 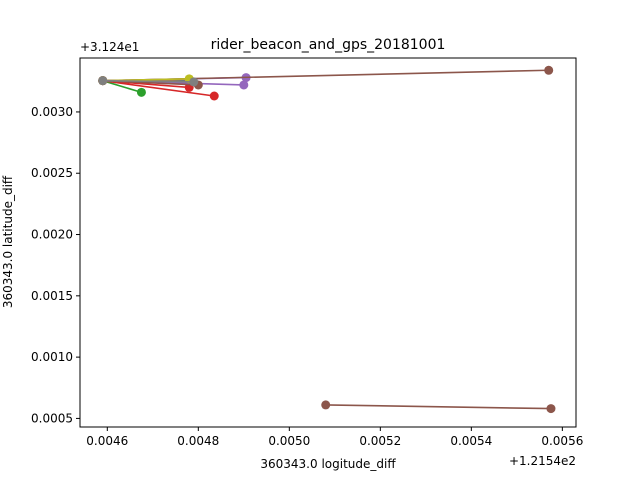 I want to click on y-tick-label: 0.0025, so click(x=52, y=173).